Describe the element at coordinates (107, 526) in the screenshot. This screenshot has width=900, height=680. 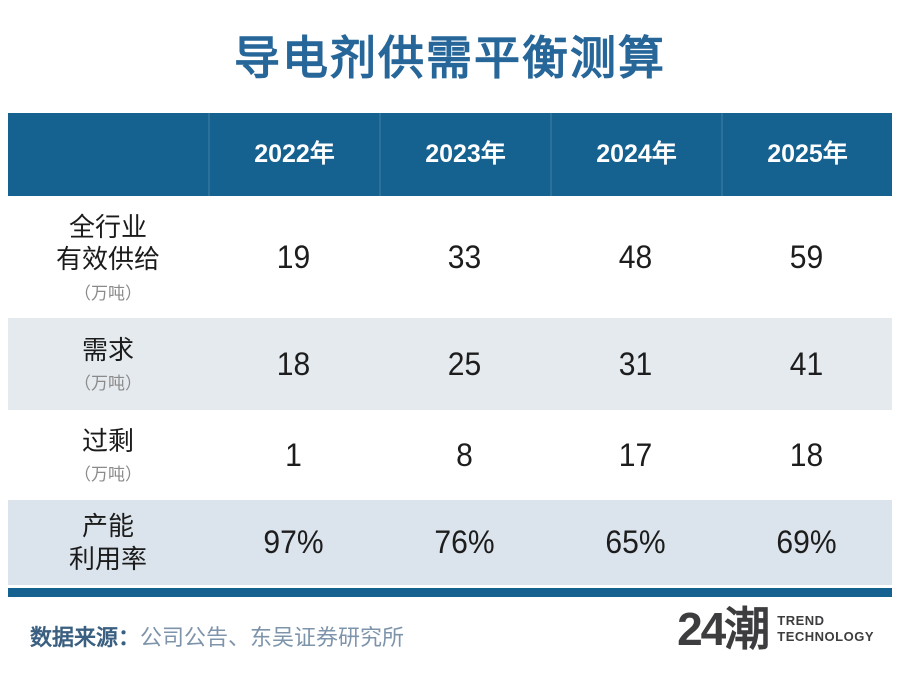
I see `row-label-line: 产能` at that location.